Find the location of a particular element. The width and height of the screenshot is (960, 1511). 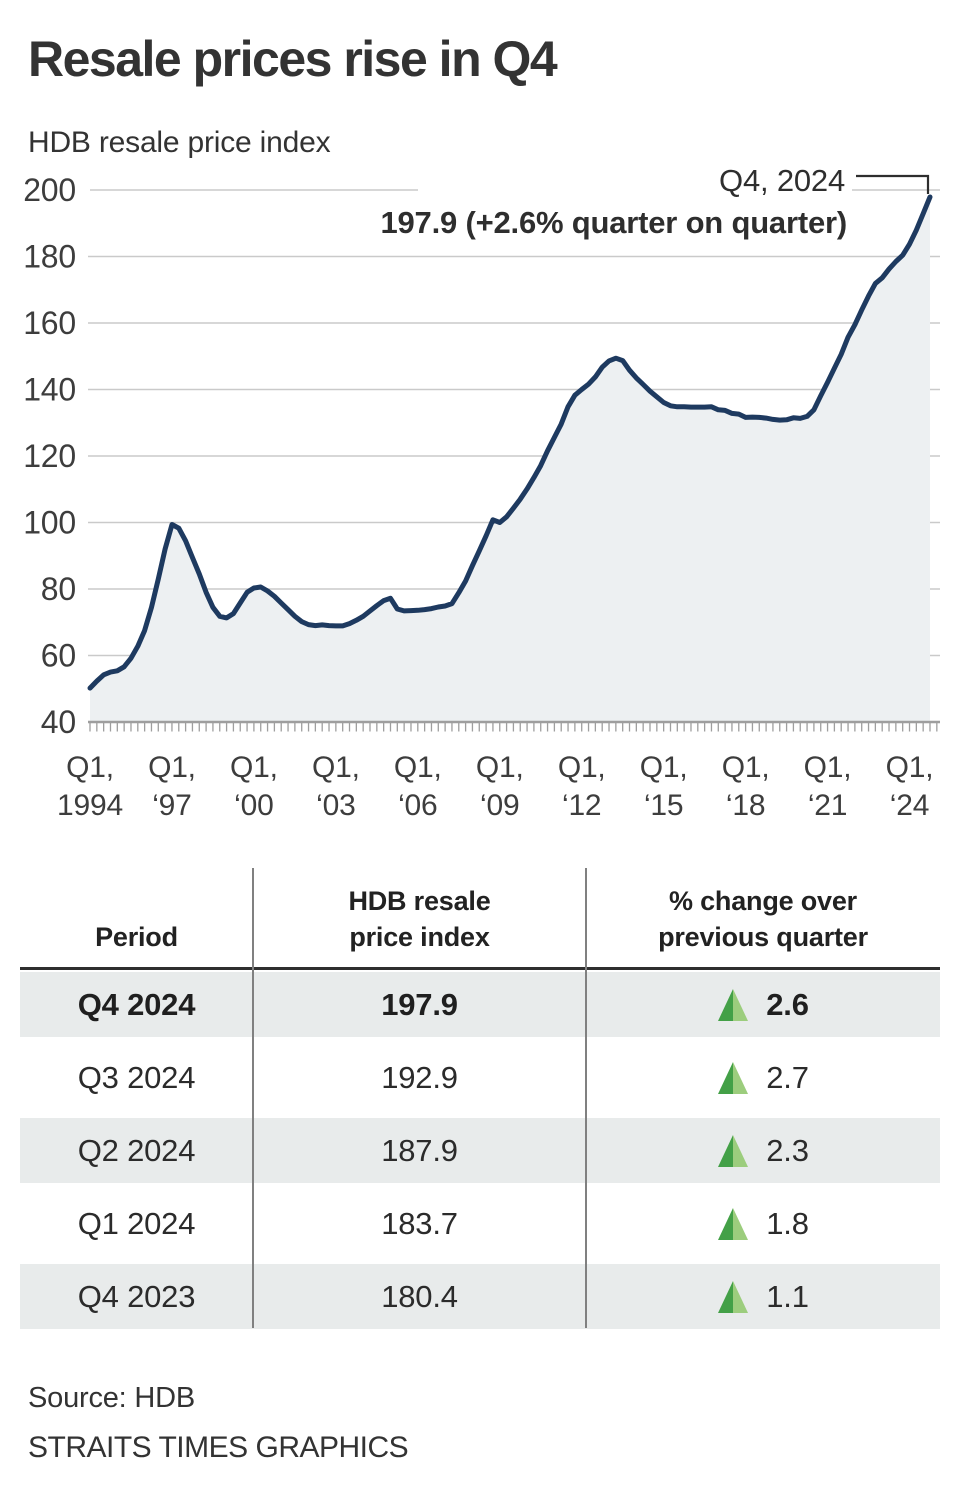

index-cell: 187.9 is located at coordinates (419, 1150).